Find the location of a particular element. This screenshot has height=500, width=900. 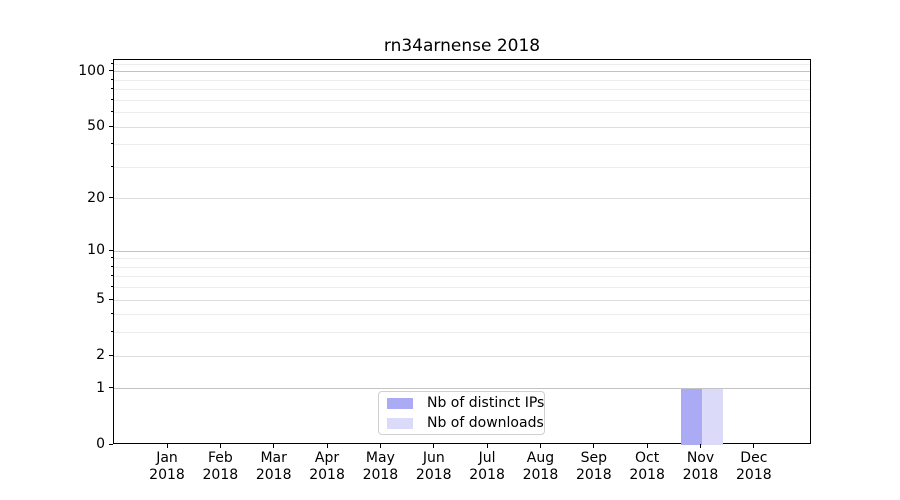

x-tick-label: Oct 2018 is located at coordinates (647, 466).